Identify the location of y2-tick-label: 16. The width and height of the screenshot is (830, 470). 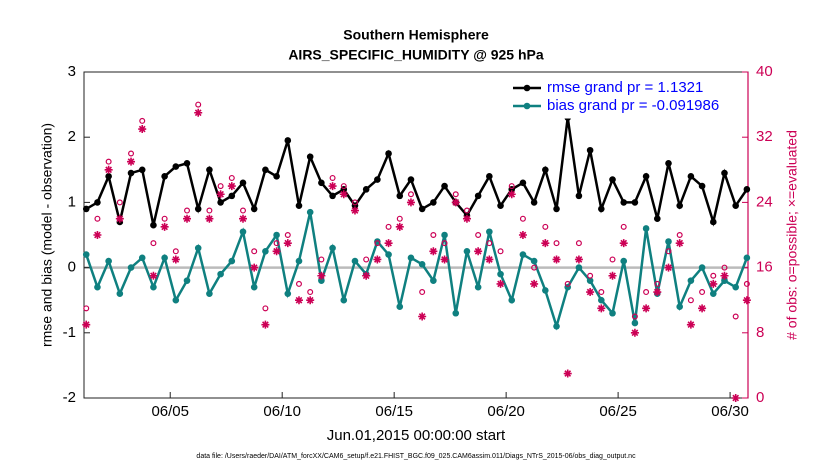
(764, 267).